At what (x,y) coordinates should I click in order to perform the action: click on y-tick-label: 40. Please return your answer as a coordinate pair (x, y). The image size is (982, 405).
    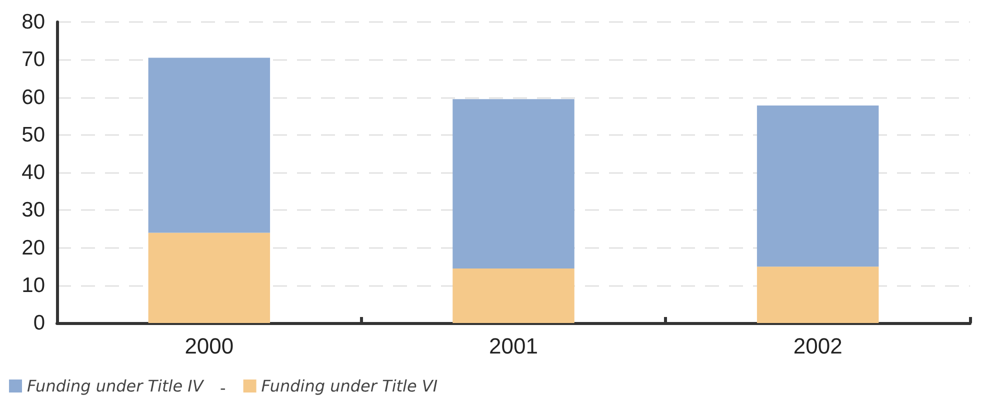
    Looking at the image, I should click on (33, 172).